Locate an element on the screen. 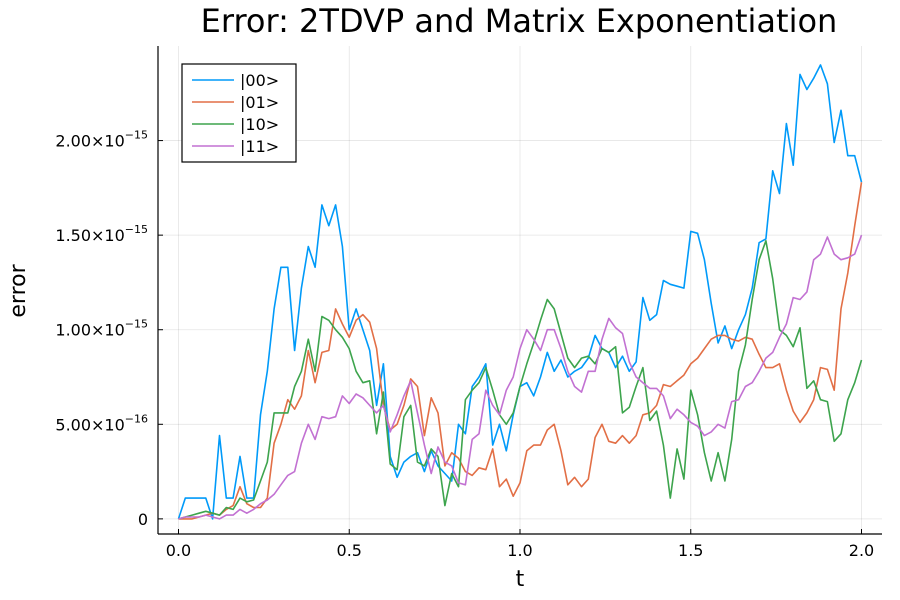  y-axis-title: error is located at coordinates (18, 290).